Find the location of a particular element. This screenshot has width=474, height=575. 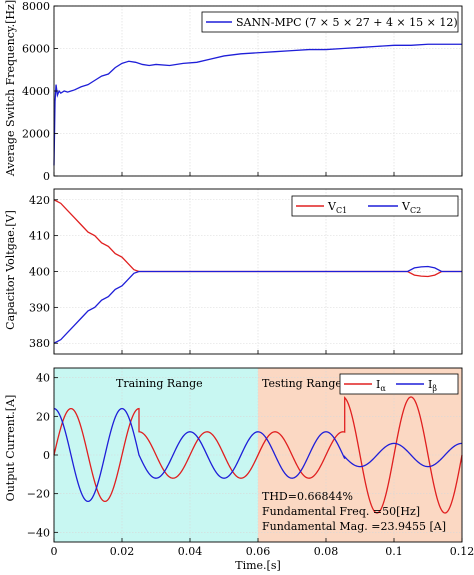

y-tick-label: −40 is located at coordinates (38, 532).